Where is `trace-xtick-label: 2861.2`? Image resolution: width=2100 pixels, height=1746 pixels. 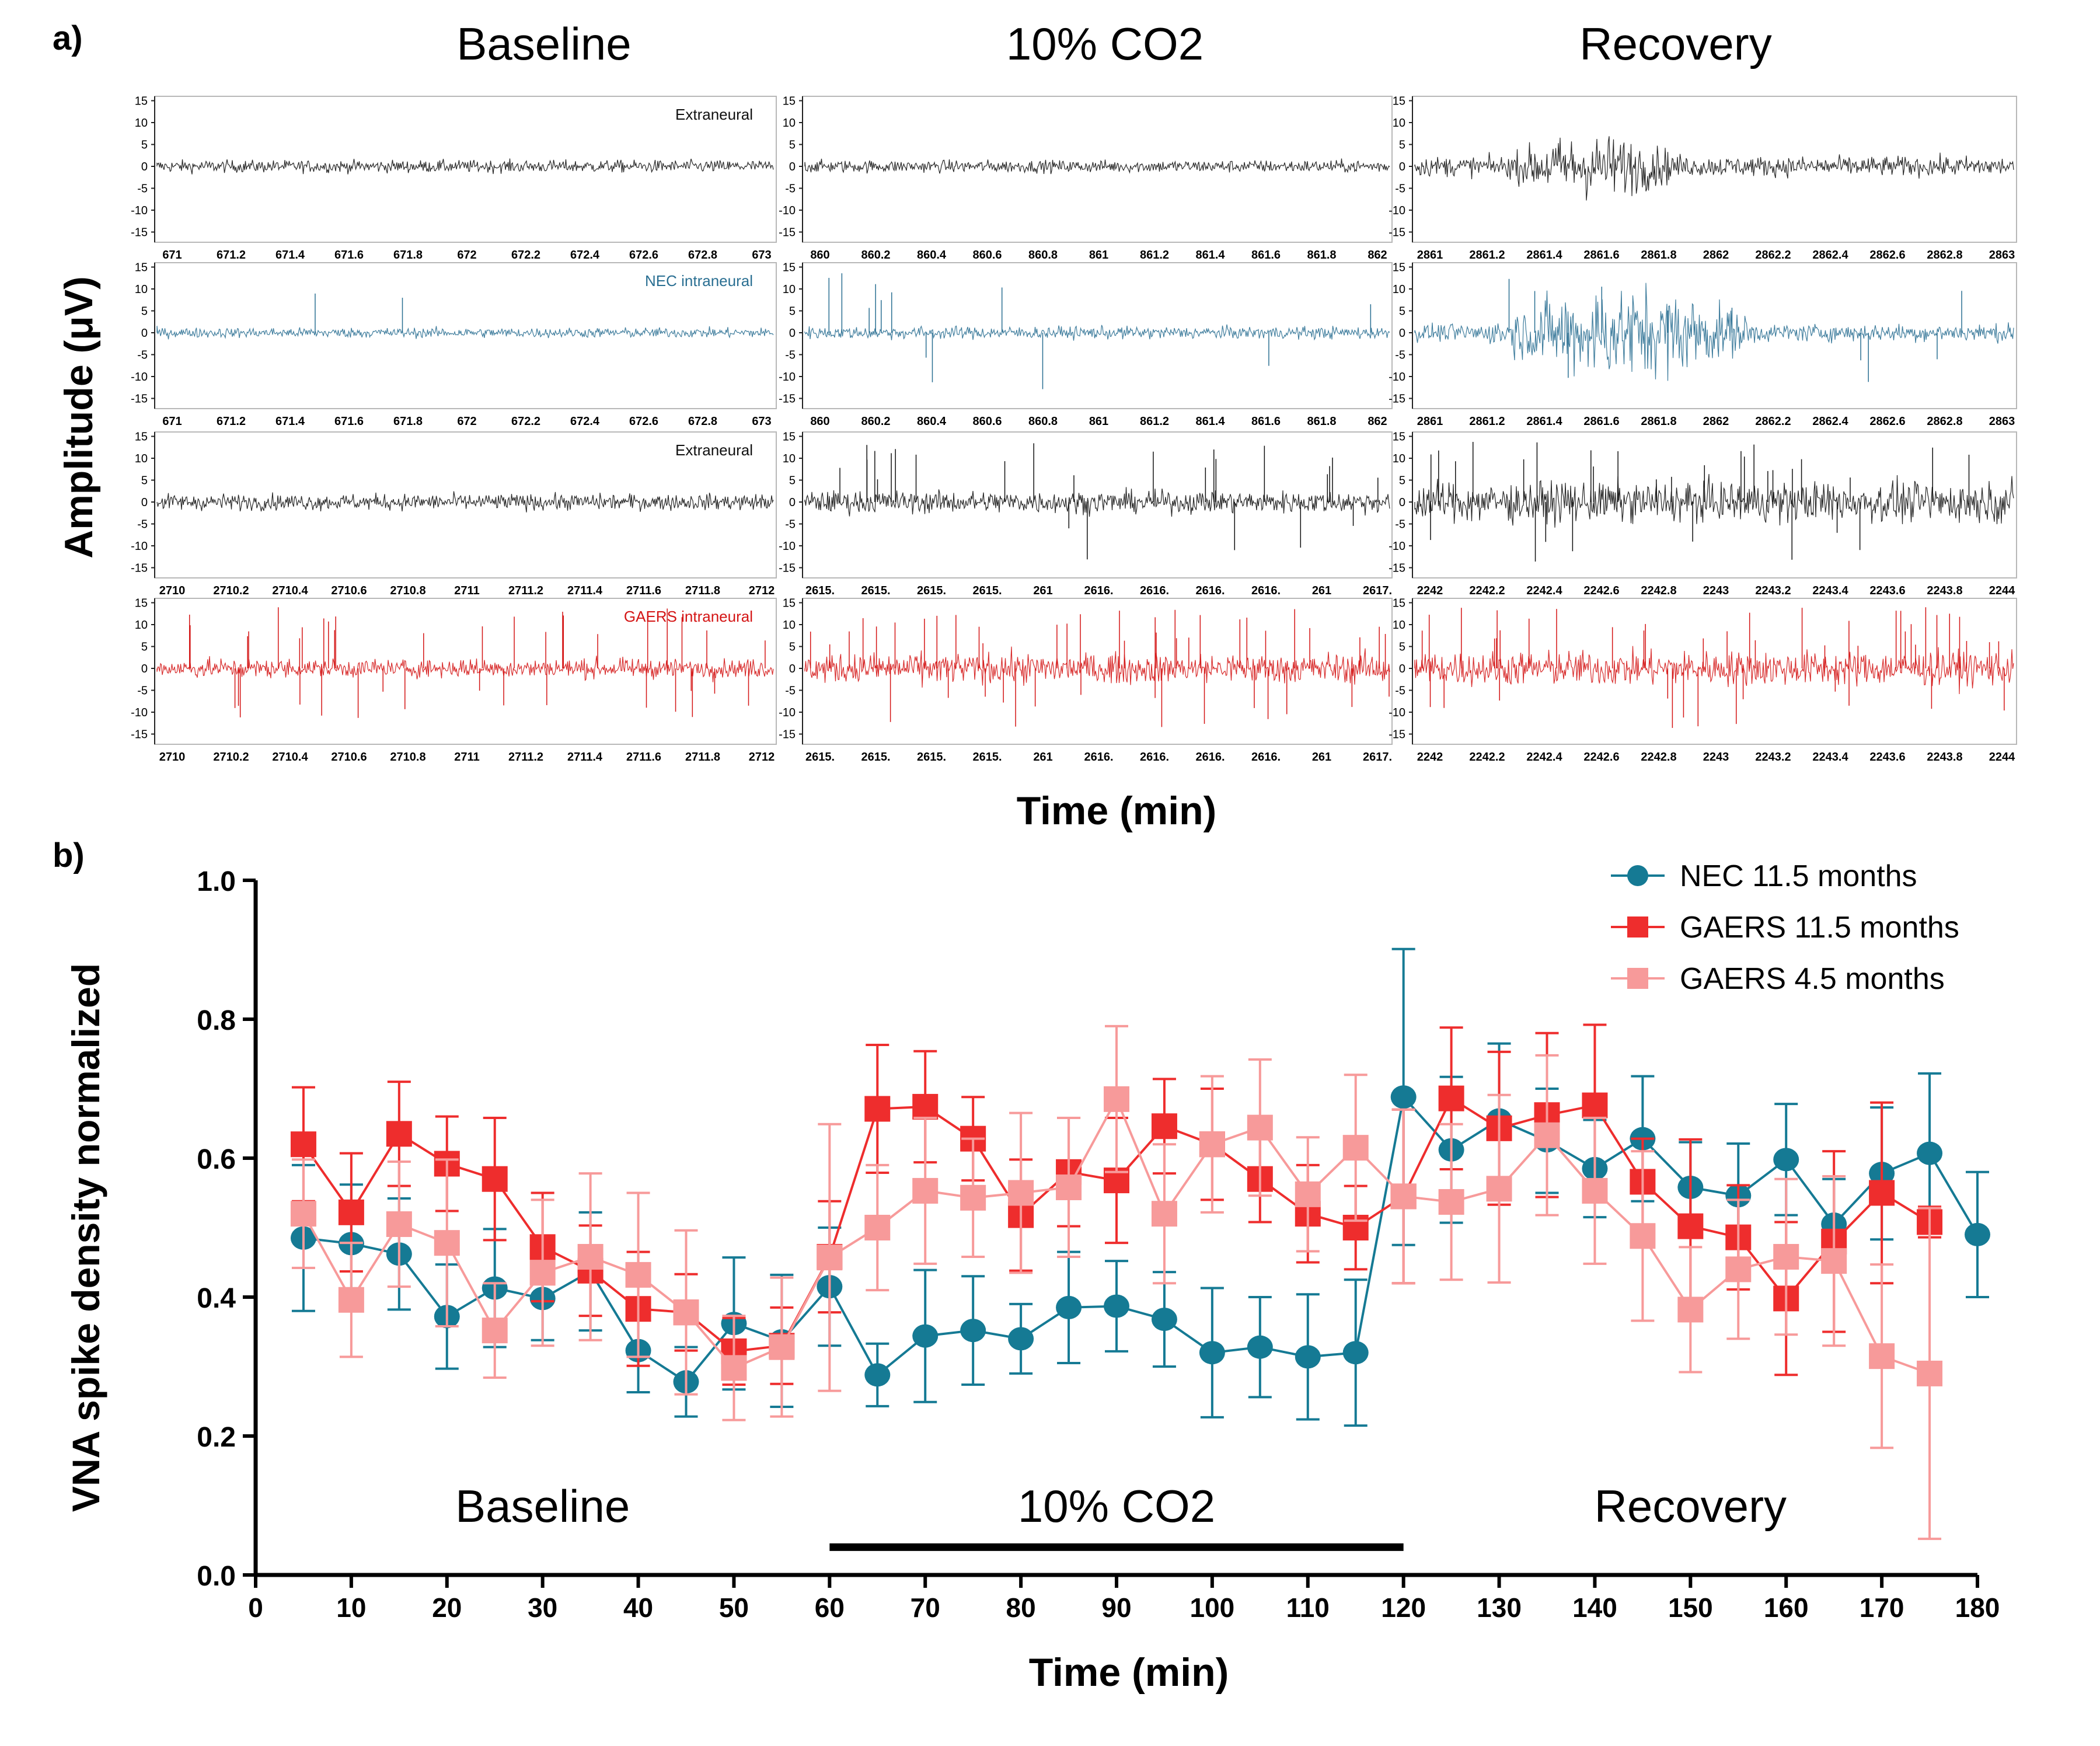
trace-xtick-label: 2861.2 is located at coordinates (1487, 255).